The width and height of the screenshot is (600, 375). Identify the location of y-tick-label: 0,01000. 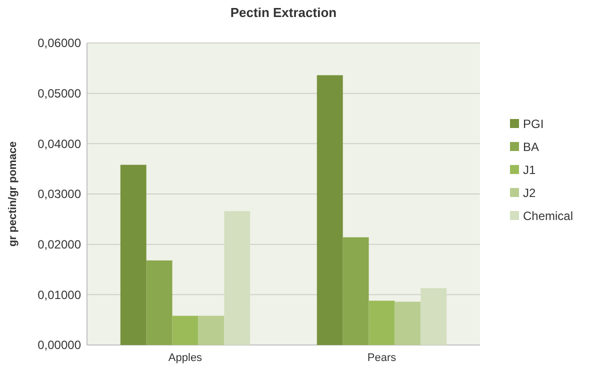
(60, 295).